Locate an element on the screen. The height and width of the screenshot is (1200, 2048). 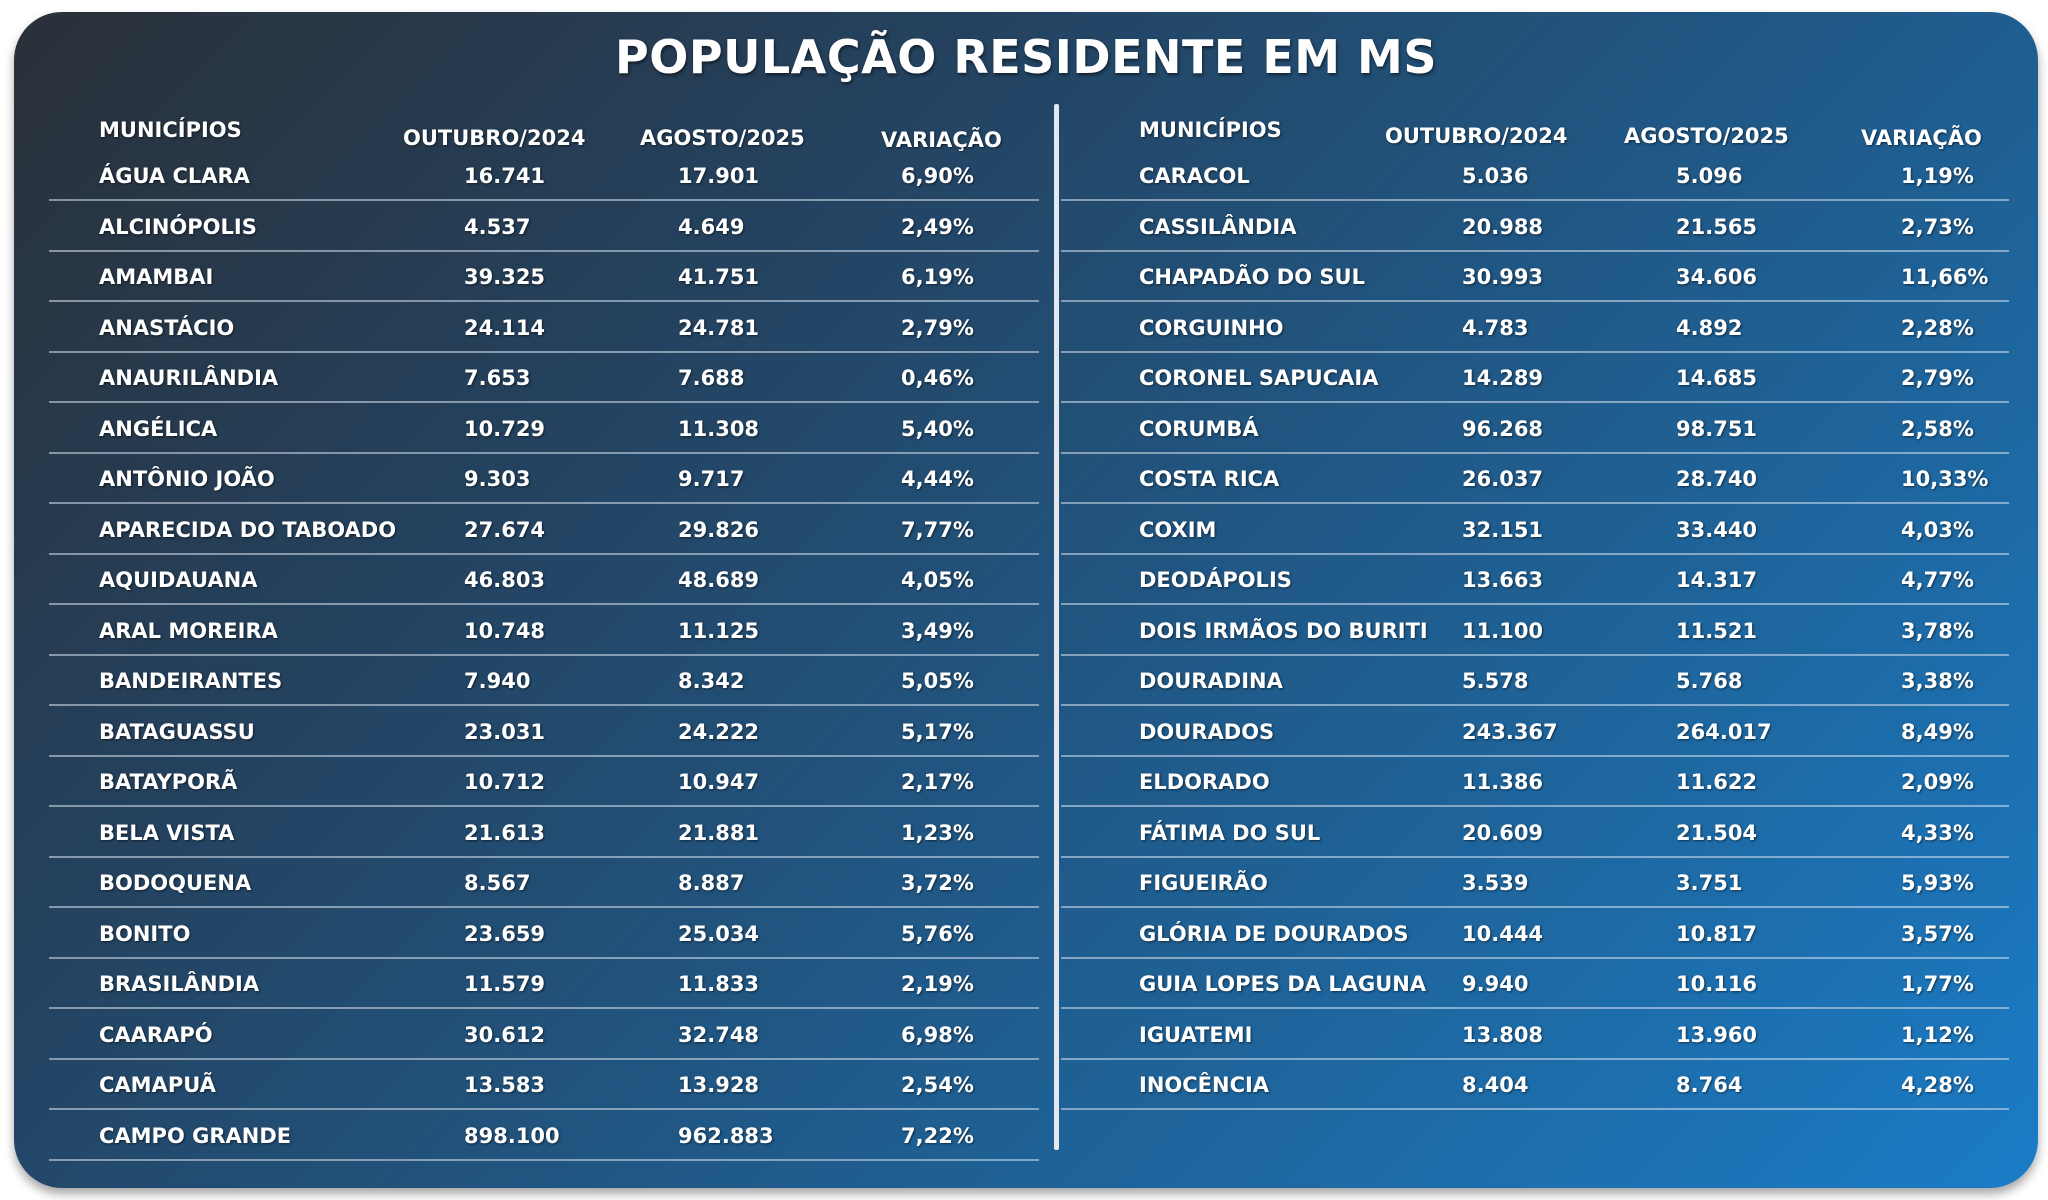
agosto-2025-cell: 9.717 is located at coordinates (711, 479).